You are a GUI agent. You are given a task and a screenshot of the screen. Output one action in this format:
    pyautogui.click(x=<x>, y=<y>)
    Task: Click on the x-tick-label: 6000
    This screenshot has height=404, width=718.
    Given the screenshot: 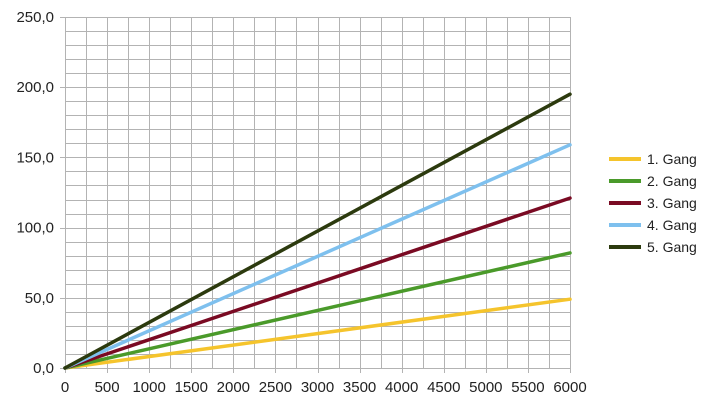 What is the action you would take?
    pyautogui.click(x=569, y=387)
    